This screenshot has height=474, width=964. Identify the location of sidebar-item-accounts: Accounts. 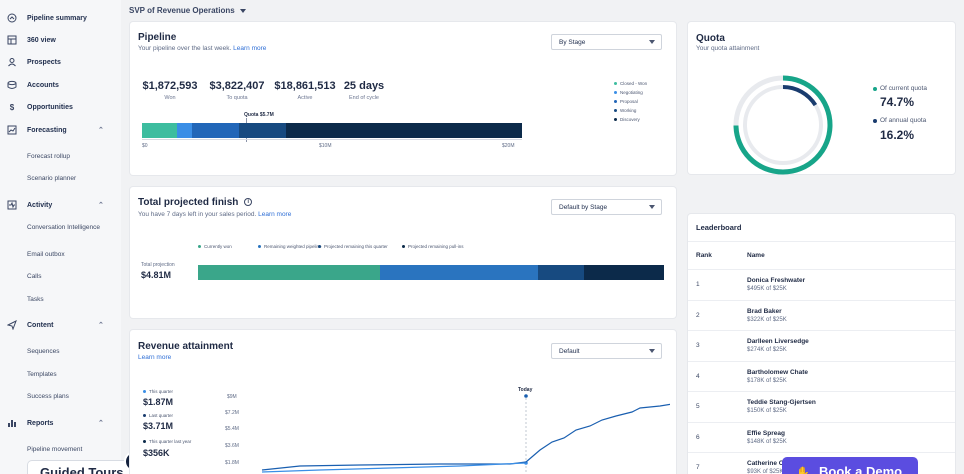
(32, 85).